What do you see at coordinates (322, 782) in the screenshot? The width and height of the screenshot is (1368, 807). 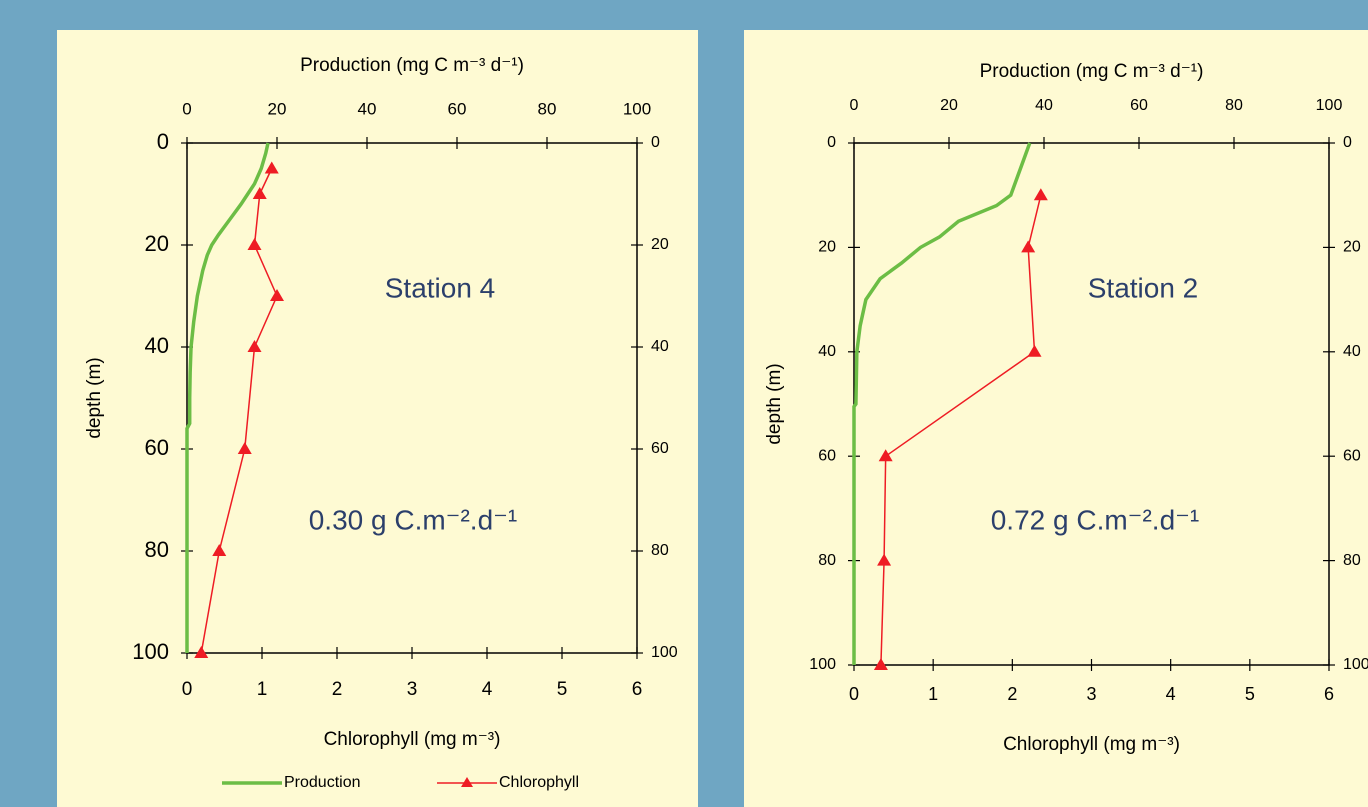 I see `legend-label: Production` at bounding box center [322, 782].